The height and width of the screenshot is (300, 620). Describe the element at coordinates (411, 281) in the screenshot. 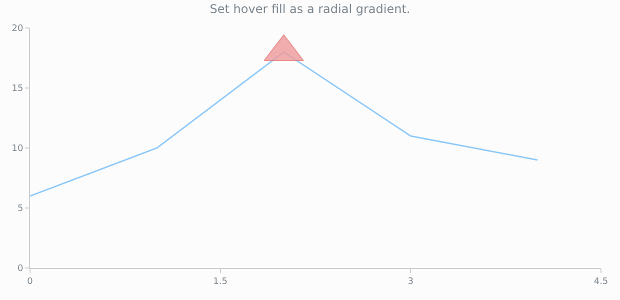

I see `x-tick-label: 3` at that location.